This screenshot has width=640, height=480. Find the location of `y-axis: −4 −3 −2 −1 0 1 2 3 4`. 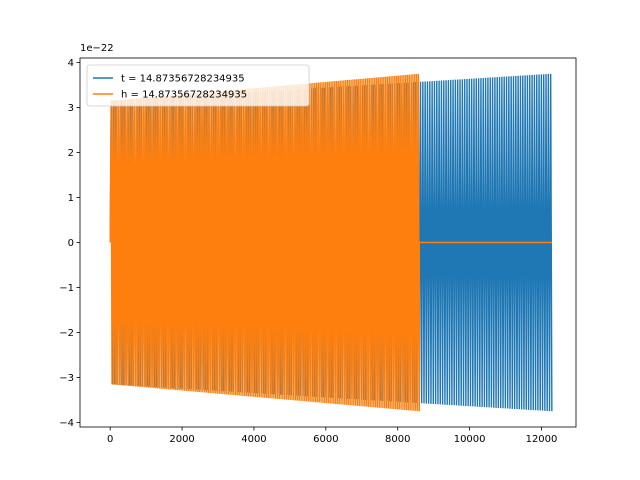

y-axis: −4 −3 −2 −1 0 1 2 3 4 is located at coordinates (69, 243).